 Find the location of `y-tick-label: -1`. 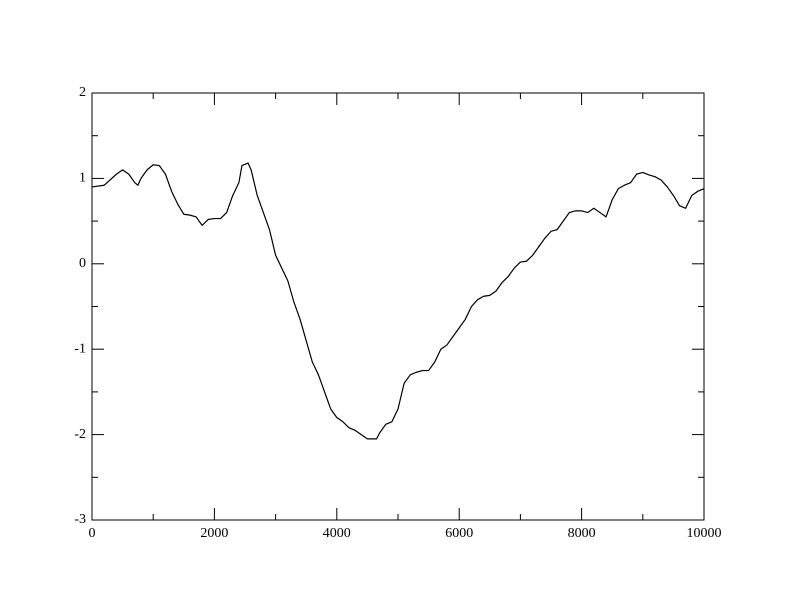

y-tick-label: -1 is located at coordinates (80, 348).